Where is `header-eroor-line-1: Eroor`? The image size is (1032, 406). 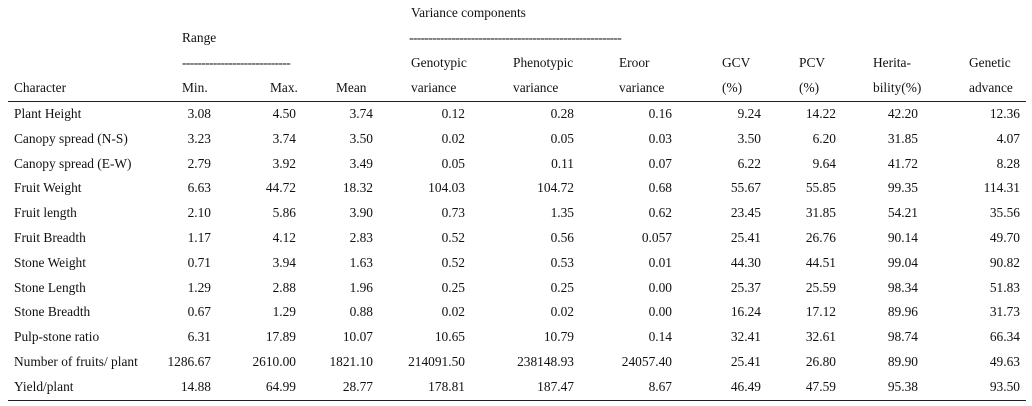 header-eroor-line-1: Eroor is located at coordinates (634, 62).